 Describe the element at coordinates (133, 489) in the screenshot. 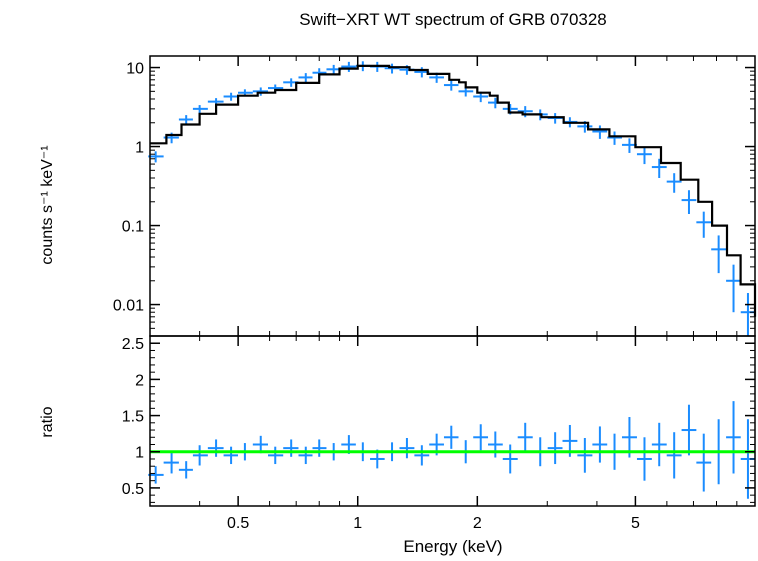

I see `y-tick-label: 0.5` at that location.